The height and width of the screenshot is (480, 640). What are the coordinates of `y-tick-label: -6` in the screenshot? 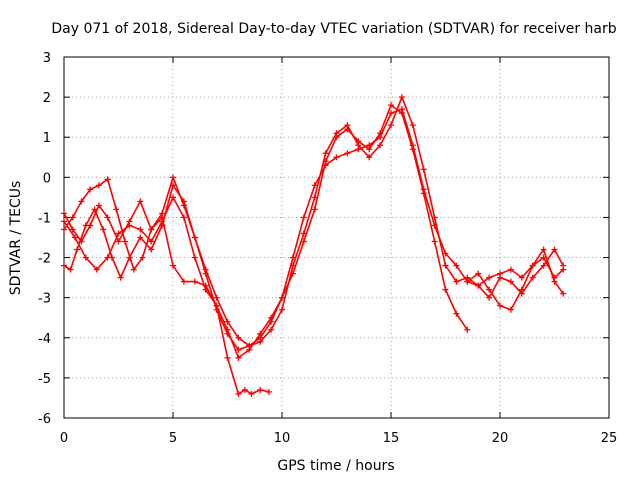 It's located at (44, 419).